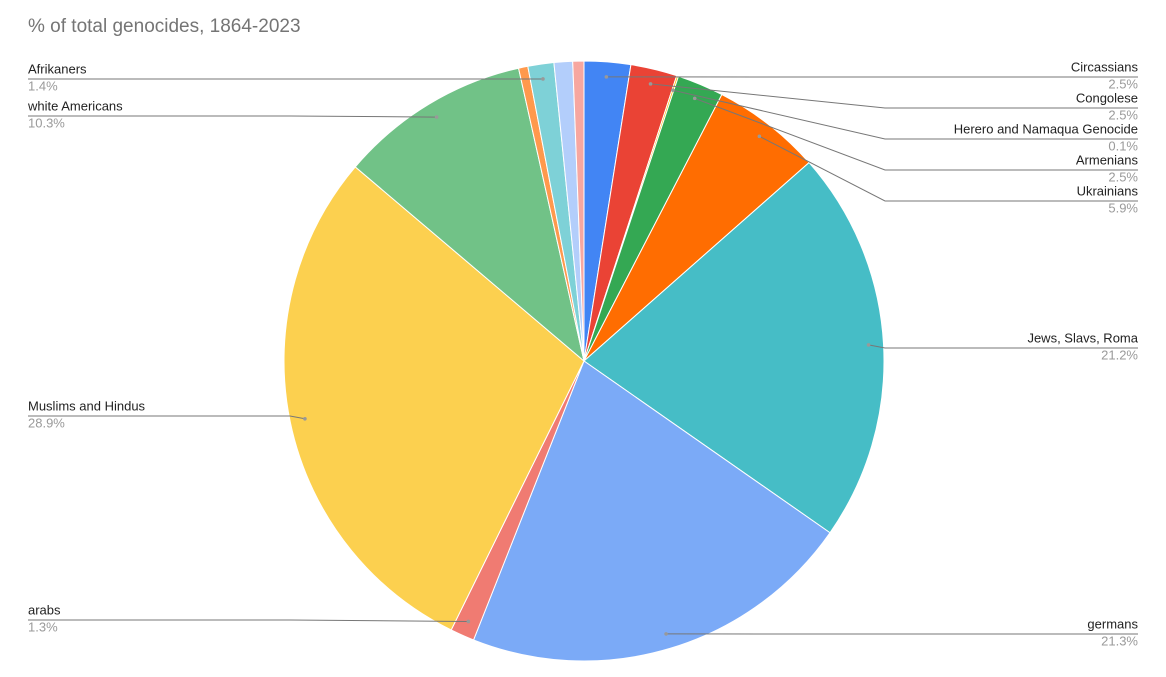 The image size is (1166, 677). What do you see at coordinates (1082, 337) in the screenshot?
I see `slice-label: Jews, Slavs, Roma` at bounding box center [1082, 337].